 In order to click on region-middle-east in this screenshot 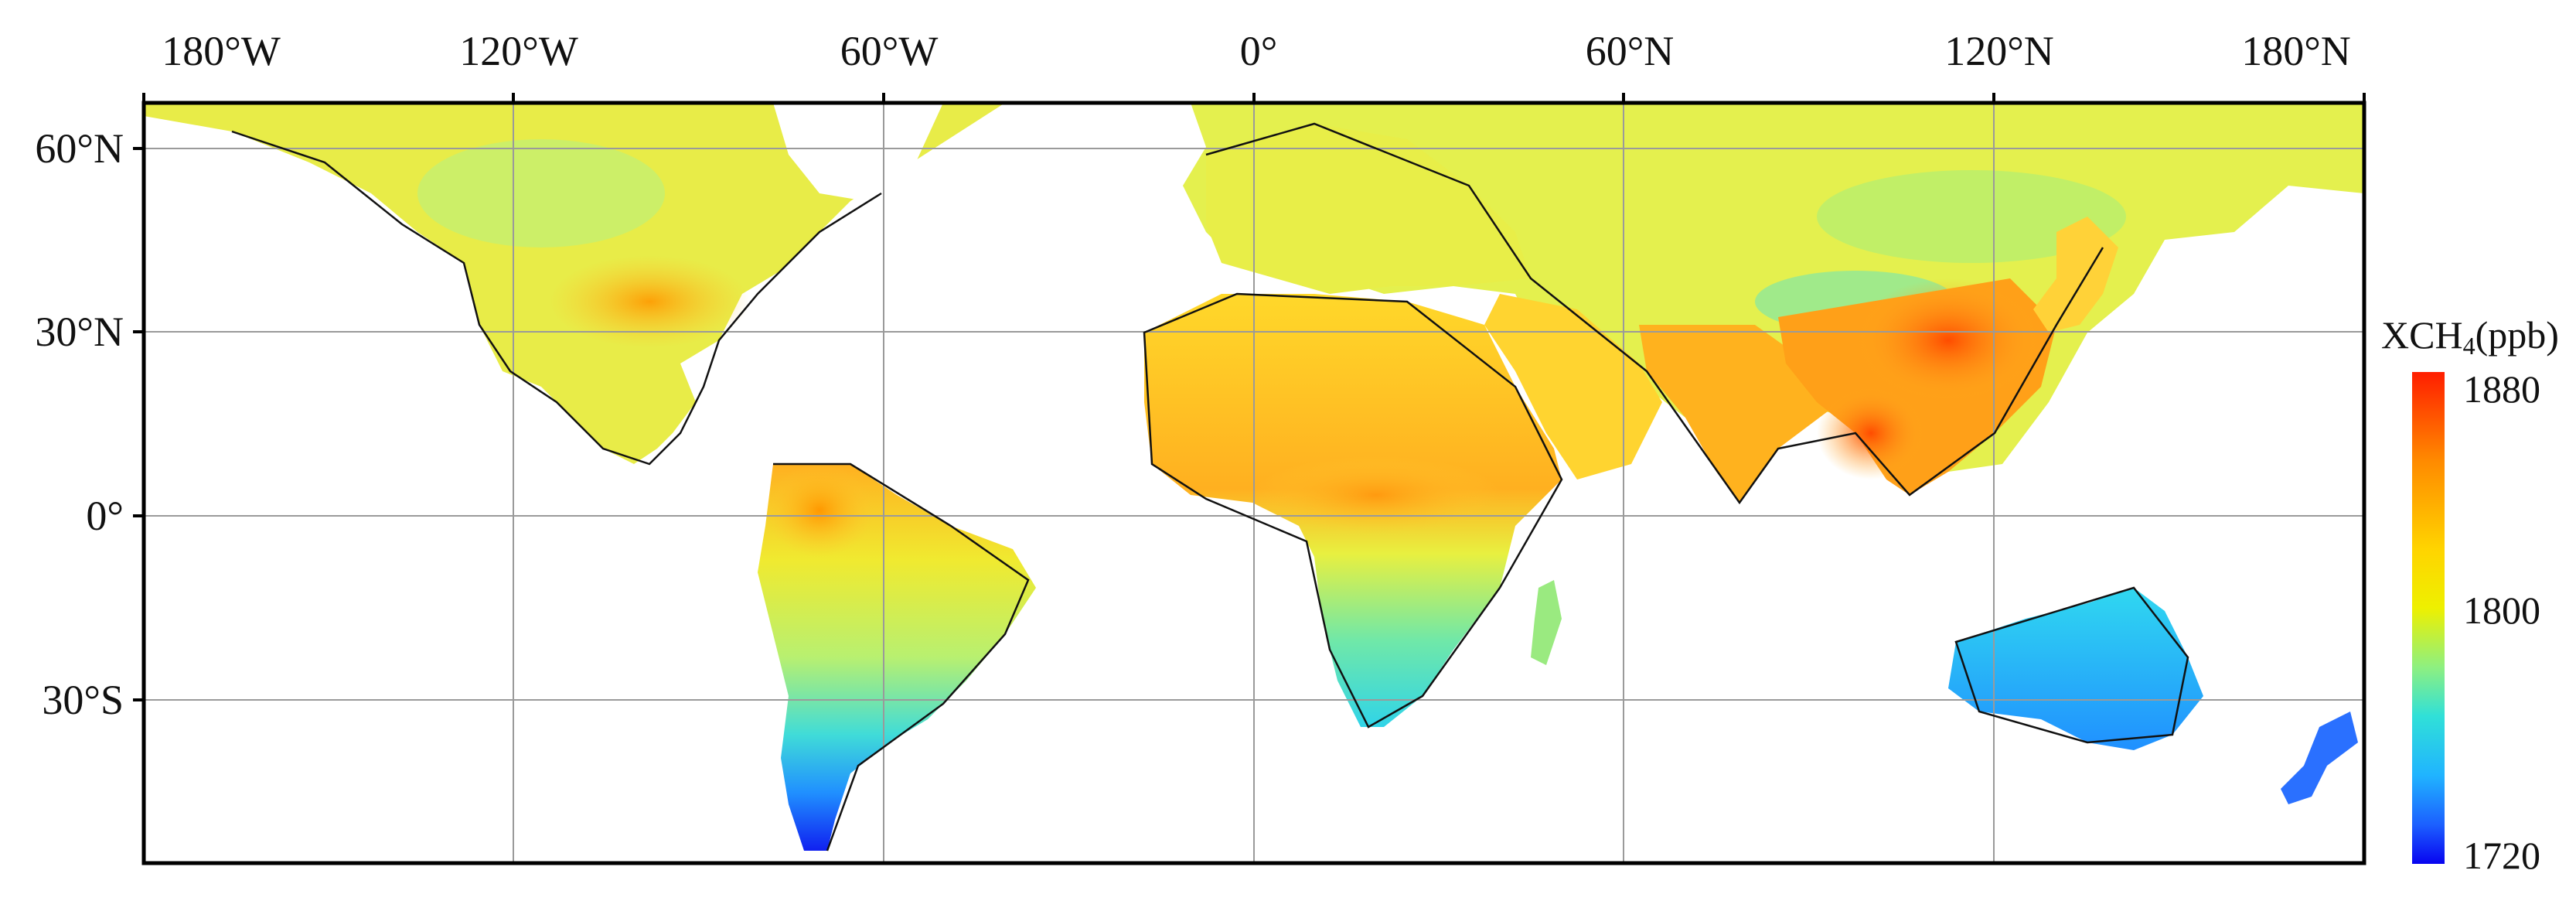, I will do `click(1573, 387)`.